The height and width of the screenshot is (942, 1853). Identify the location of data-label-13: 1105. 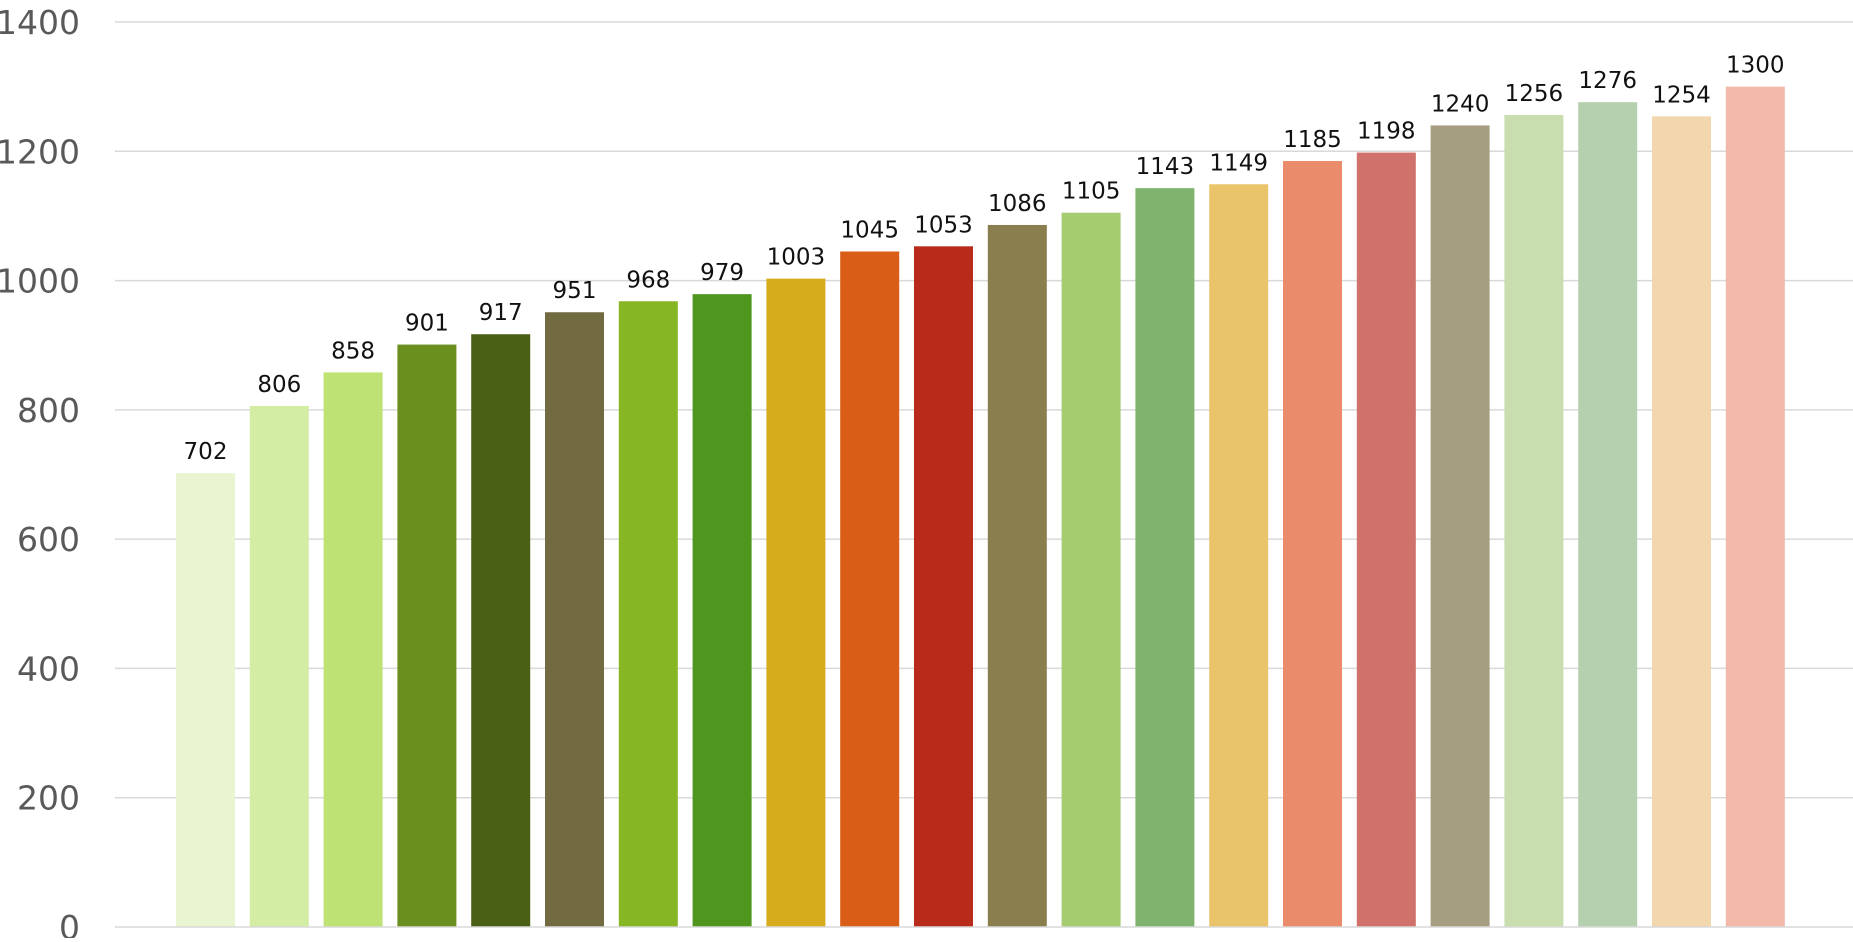
(1091, 192).